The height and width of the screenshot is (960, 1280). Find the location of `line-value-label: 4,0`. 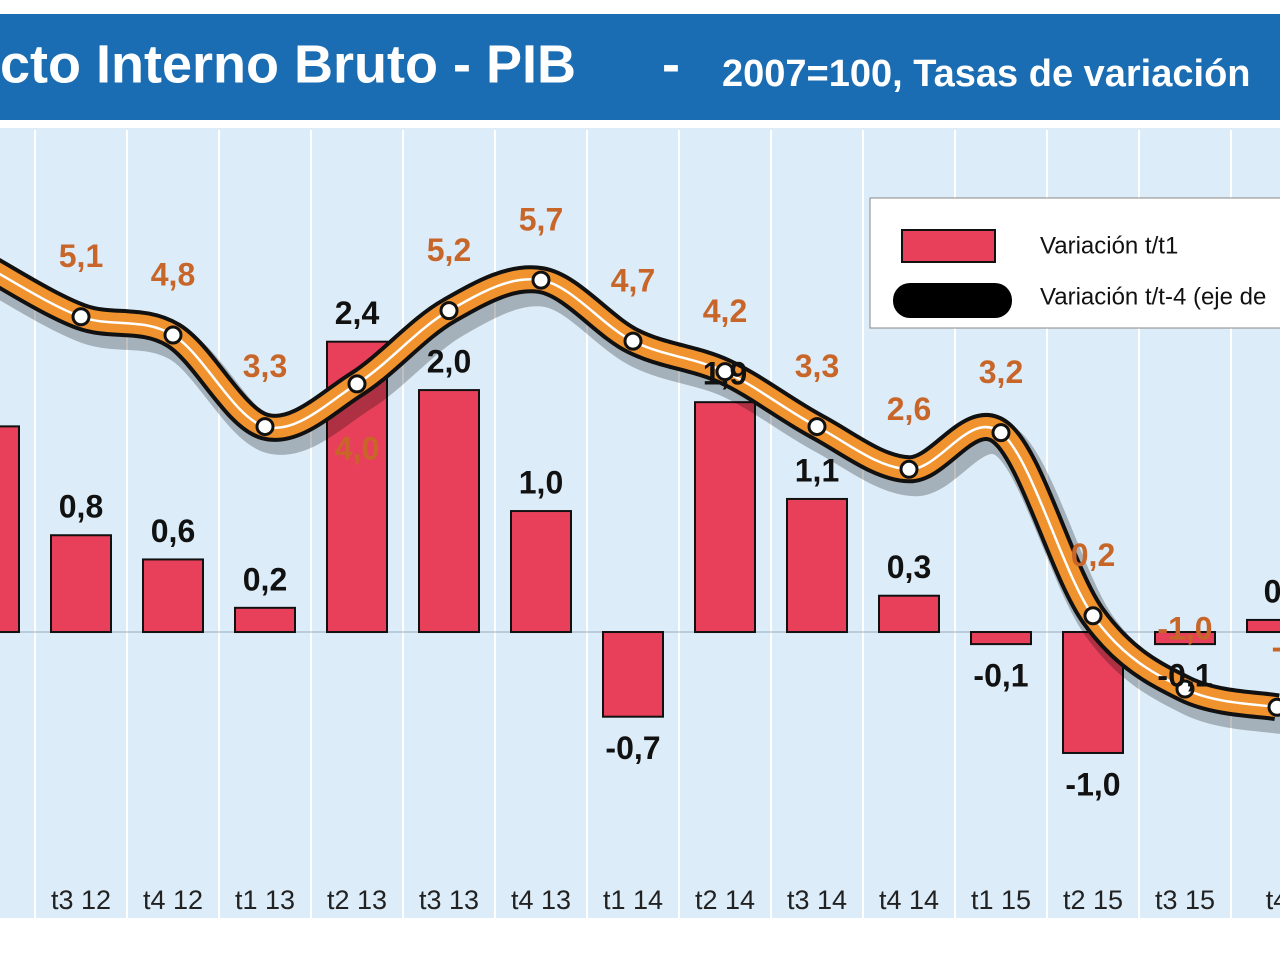

line-value-label: 4,0 is located at coordinates (357, 448).